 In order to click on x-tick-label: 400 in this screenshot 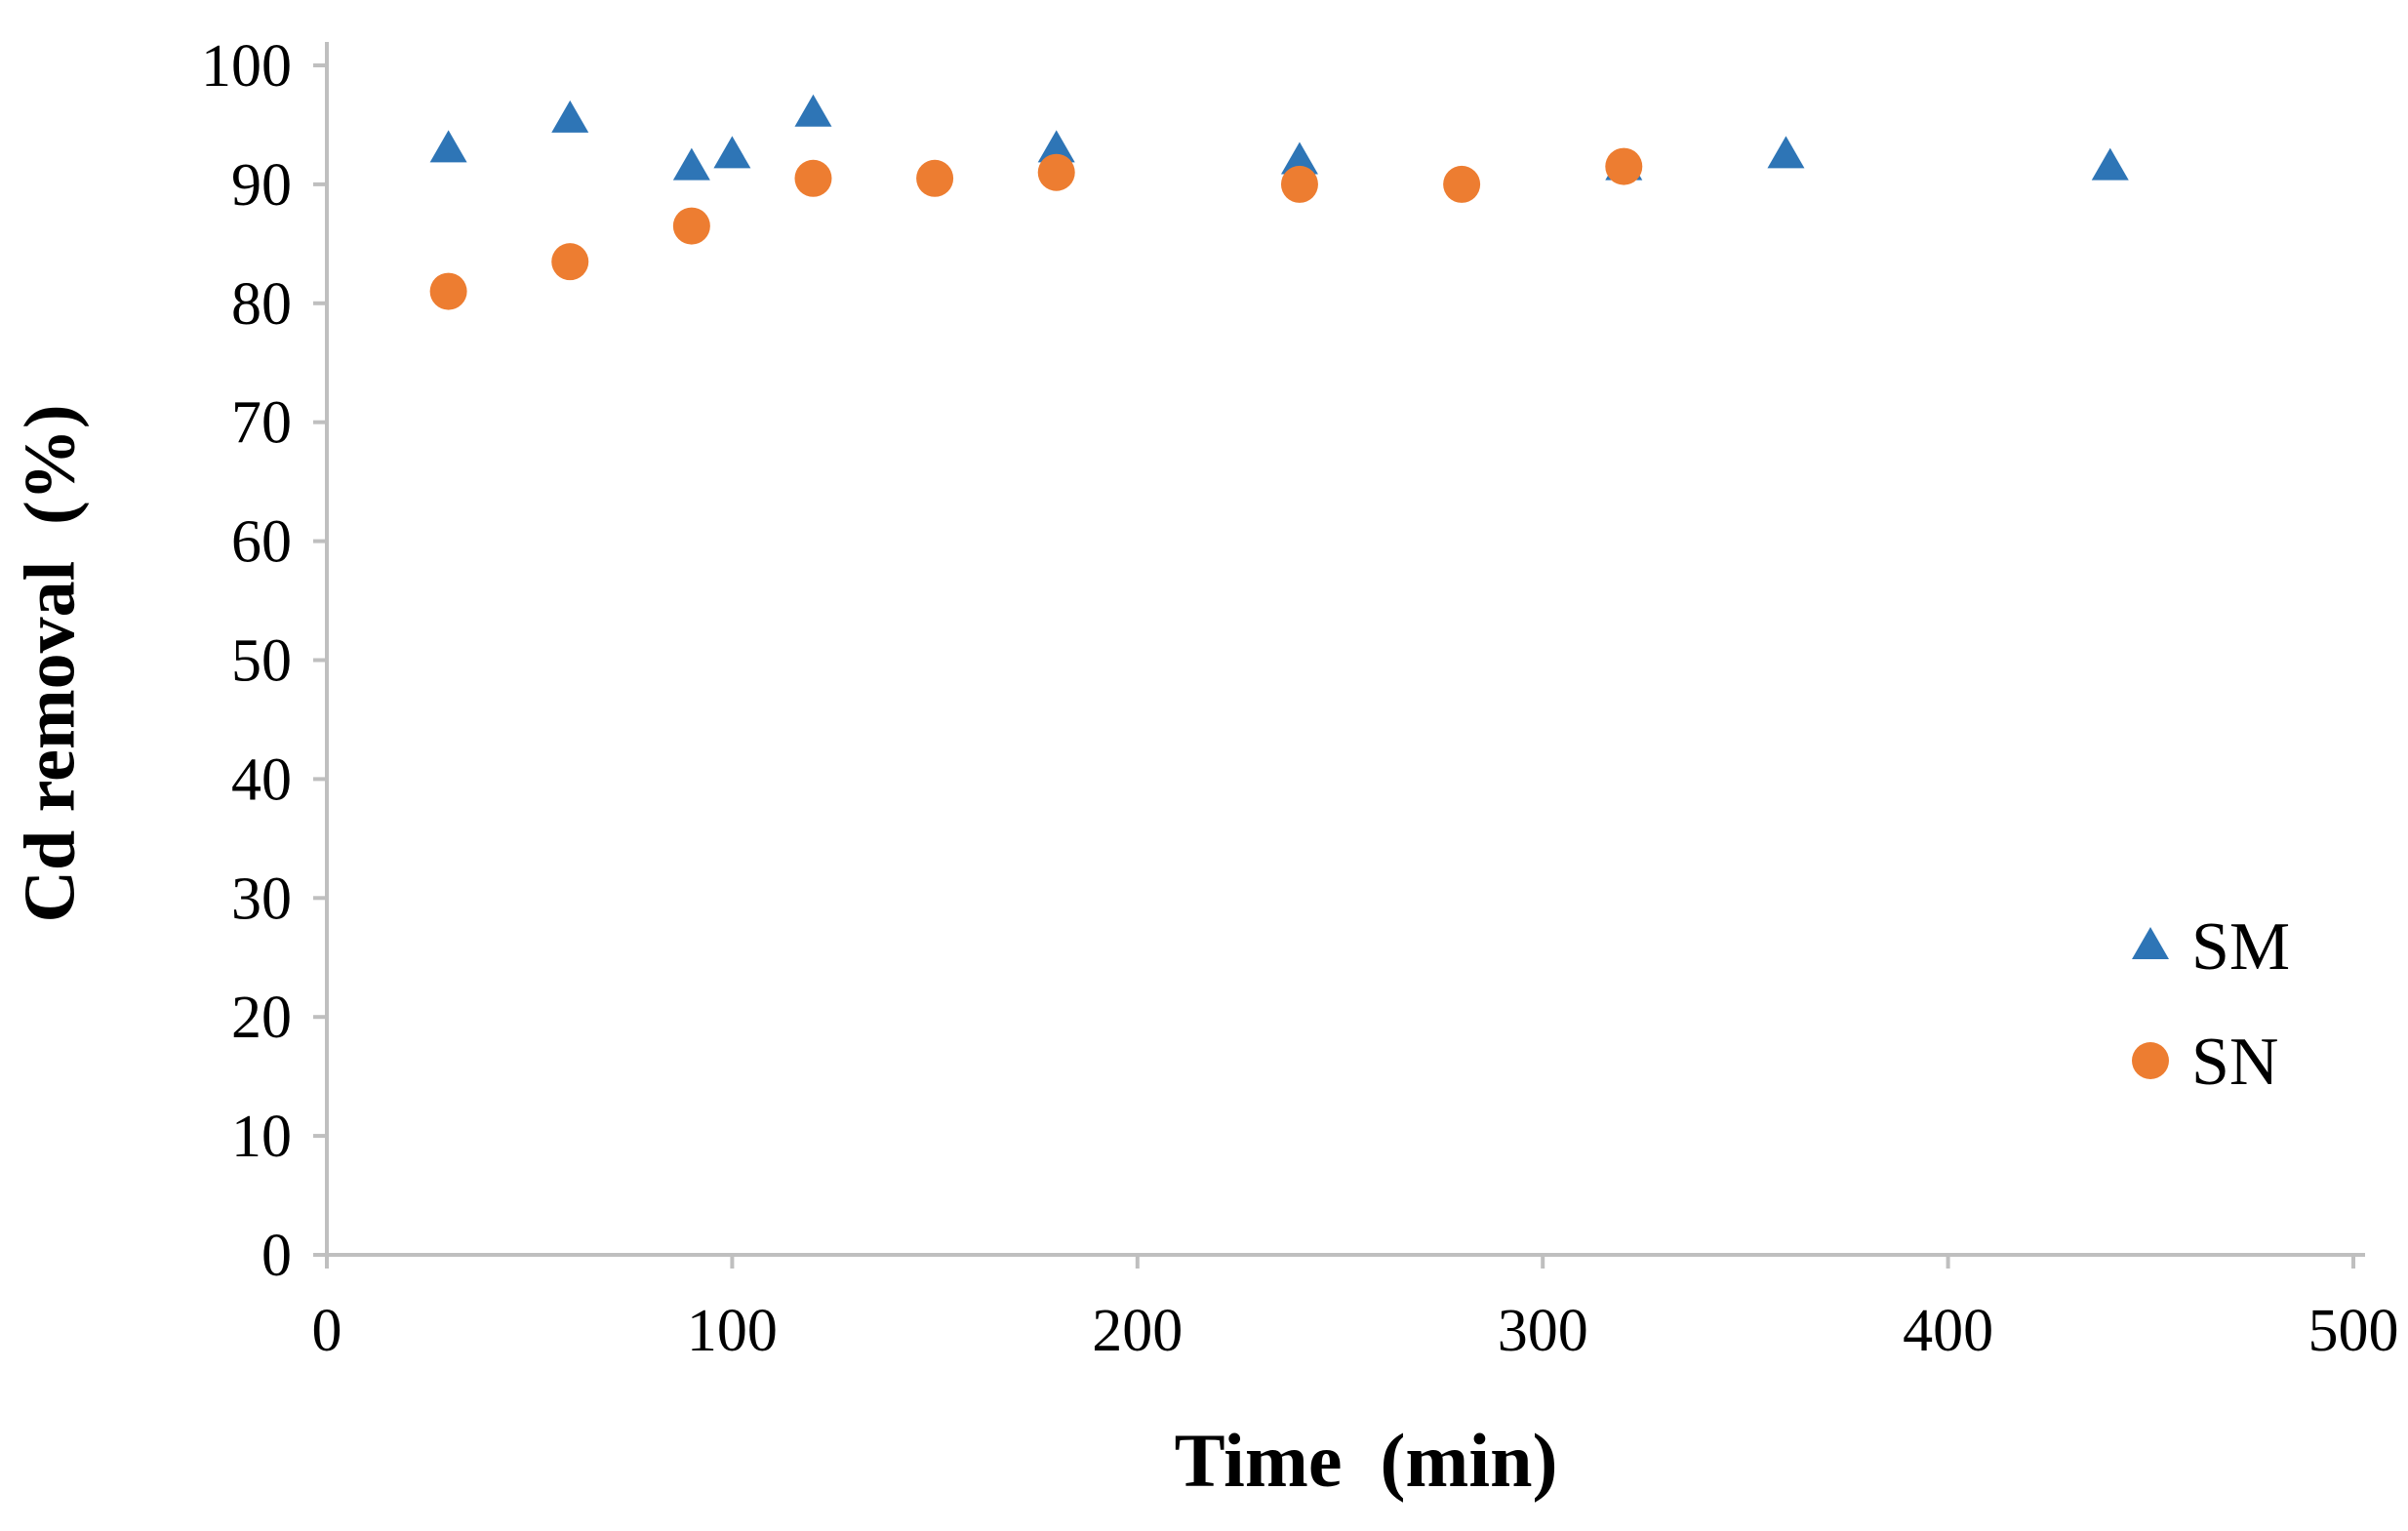, I will do `click(1948, 1331)`.